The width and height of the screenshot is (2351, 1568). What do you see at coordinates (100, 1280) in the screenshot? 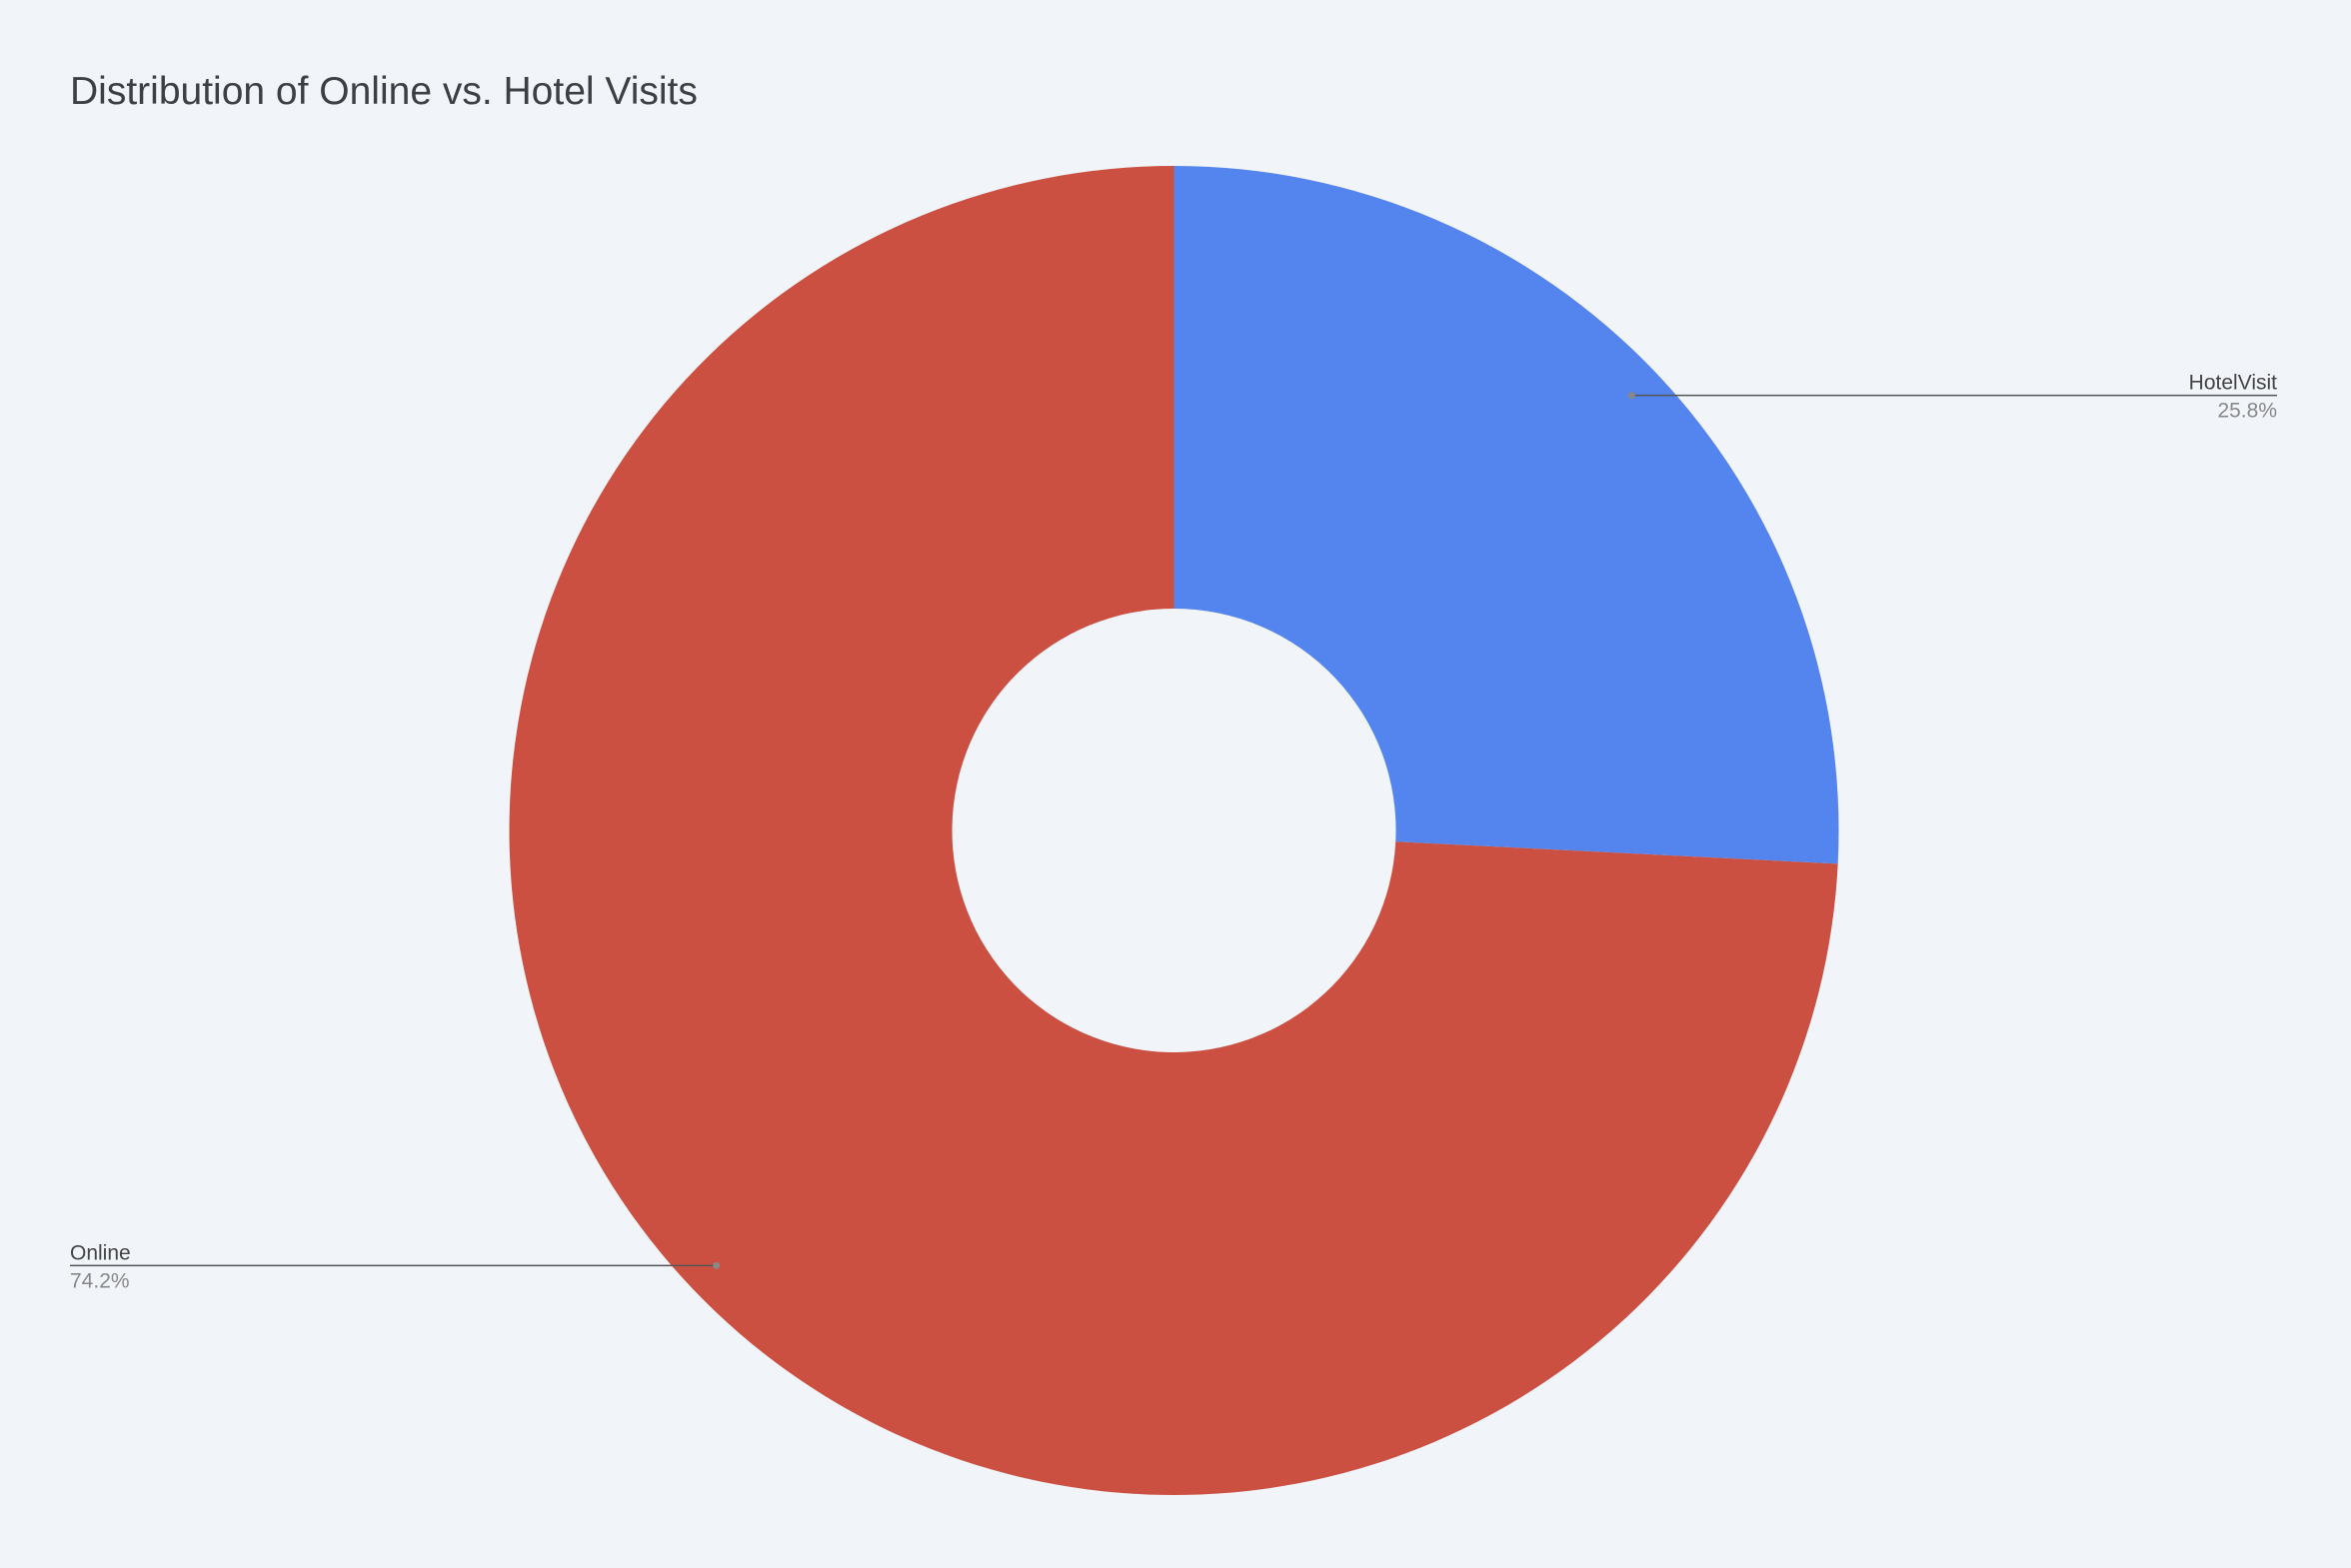
I see `data-label: 74.2%` at bounding box center [100, 1280].